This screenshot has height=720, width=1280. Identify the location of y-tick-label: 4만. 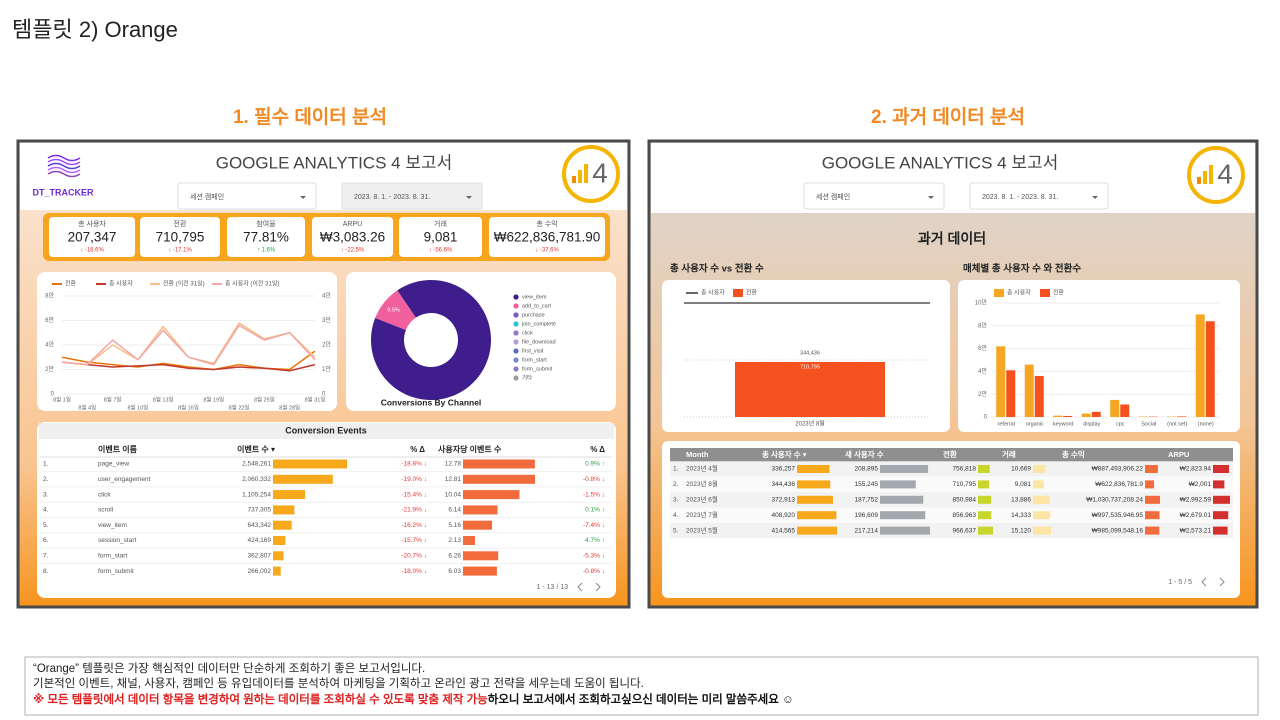
(982, 371).